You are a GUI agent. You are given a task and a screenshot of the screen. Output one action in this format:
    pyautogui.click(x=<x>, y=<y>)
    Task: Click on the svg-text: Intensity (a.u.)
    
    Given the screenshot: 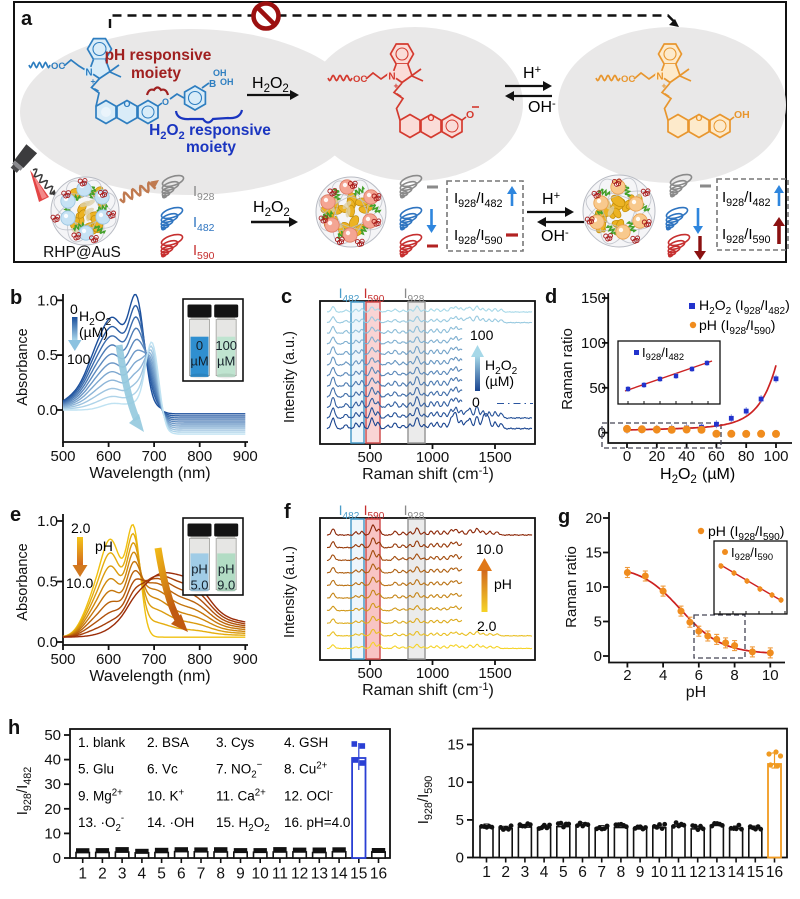 What is the action you would take?
    pyautogui.click(x=290, y=592)
    